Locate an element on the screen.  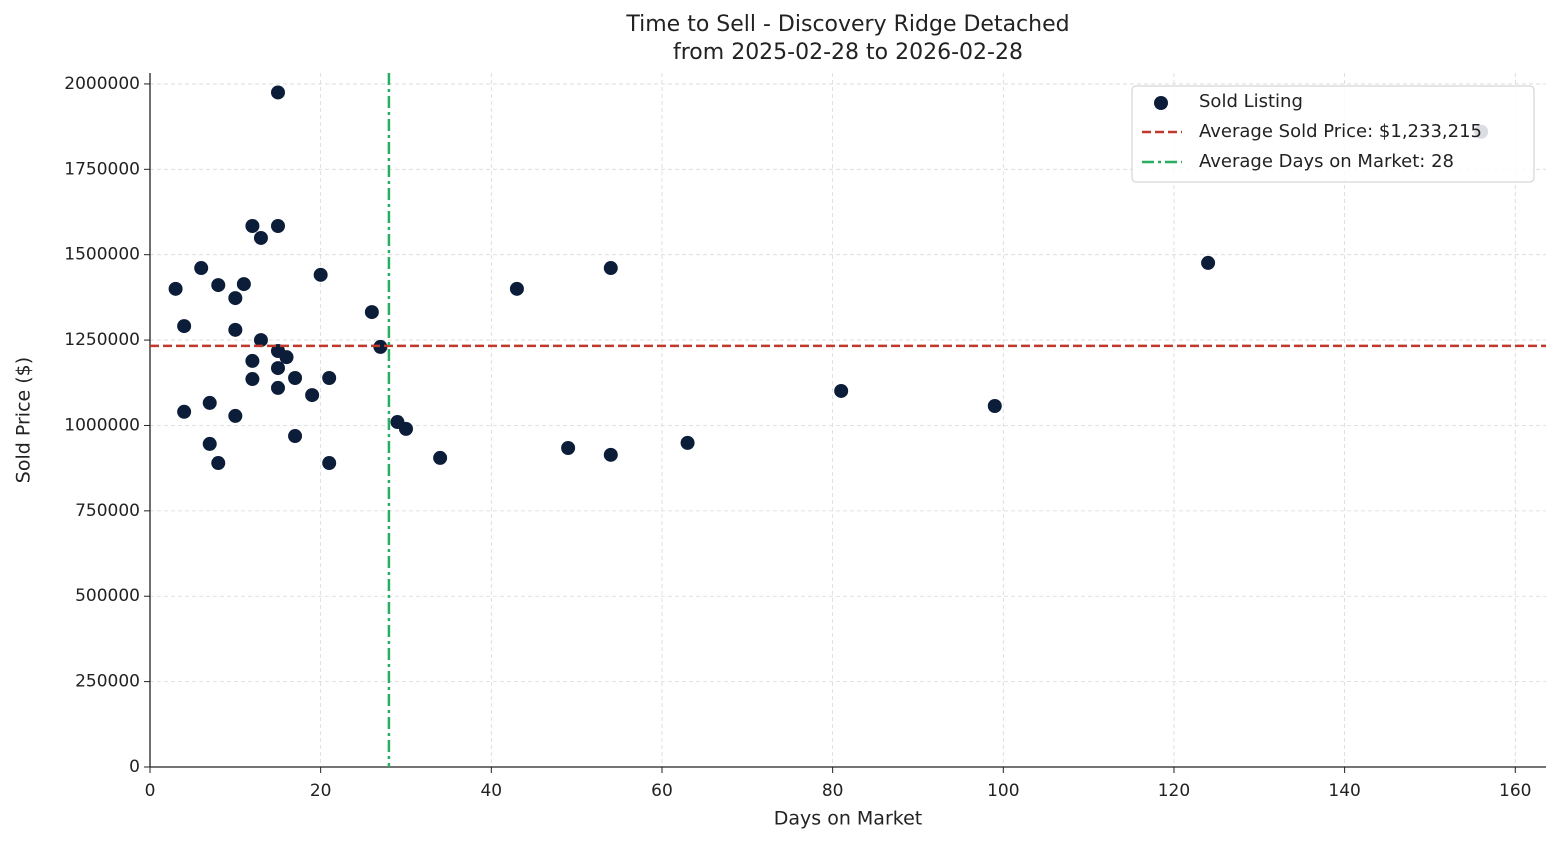
x-tick-label: 0 is located at coordinates (150, 791).